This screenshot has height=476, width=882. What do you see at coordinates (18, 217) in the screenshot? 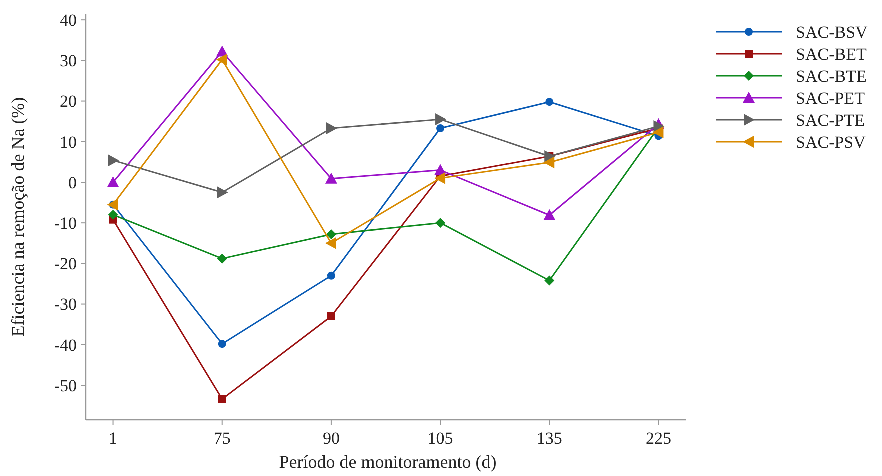
I see `y-axis-title: Eficiencia na remoção de Na (%)` at bounding box center [18, 217].